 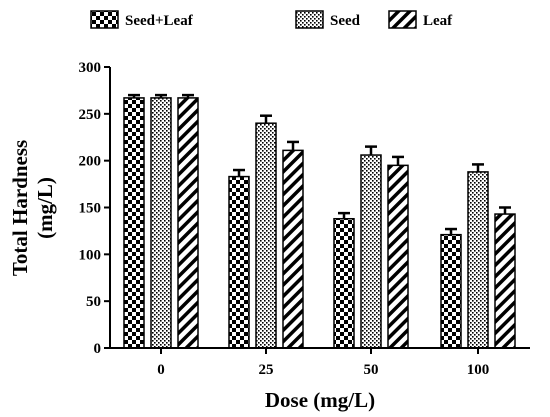 What do you see at coordinates (271, 19) in the screenshot?
I see `legend: Seed+Leaf Seed Leaf` at bounding box center [271, 19].